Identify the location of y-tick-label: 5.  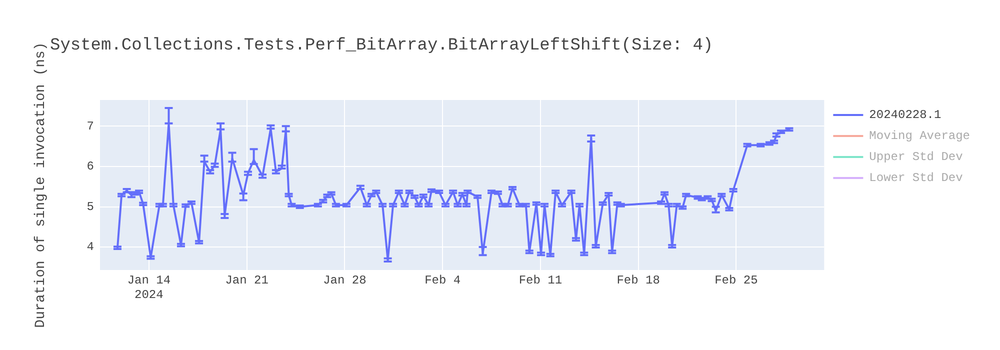
(90, 207).